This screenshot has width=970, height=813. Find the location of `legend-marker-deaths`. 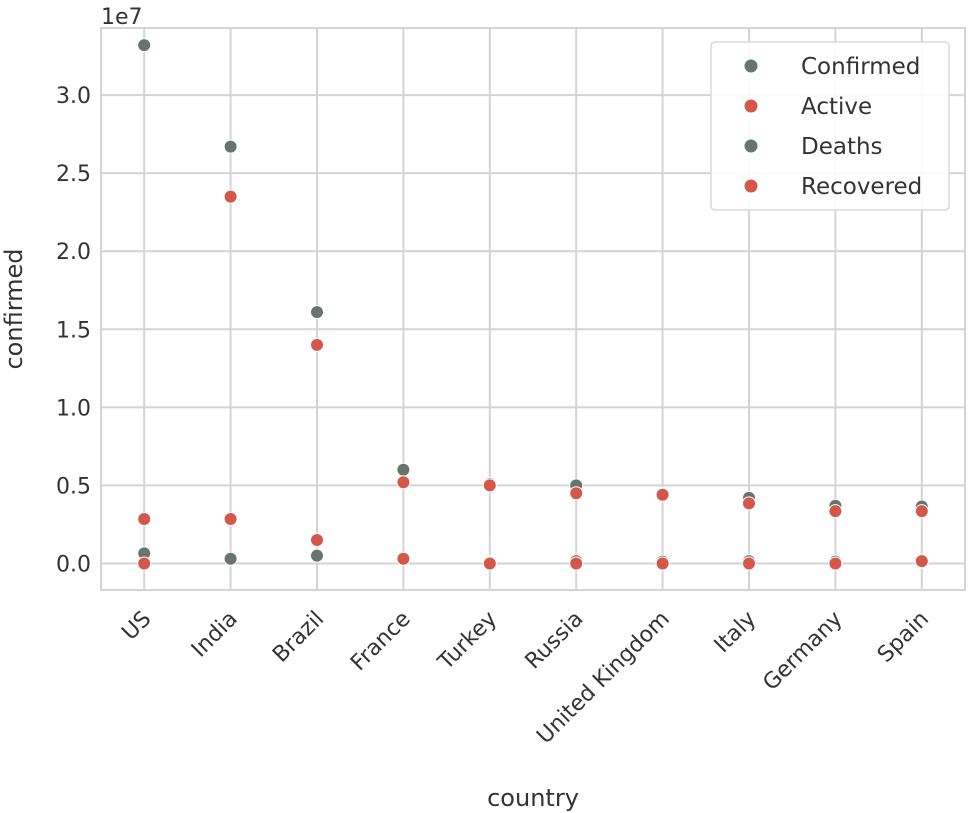

legend-marker-deaths is located at coordinates (751, 146).